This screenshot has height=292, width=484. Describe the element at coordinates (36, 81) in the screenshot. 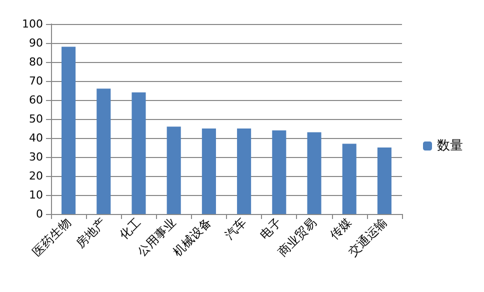

I see `y-tick-label: 70` at that location.